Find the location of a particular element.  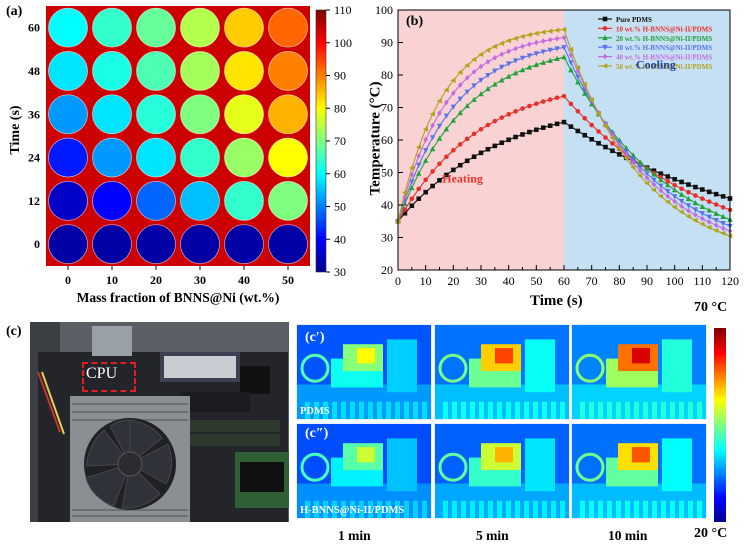

cooling-label: Cooling is located at coordinates (656, 65).